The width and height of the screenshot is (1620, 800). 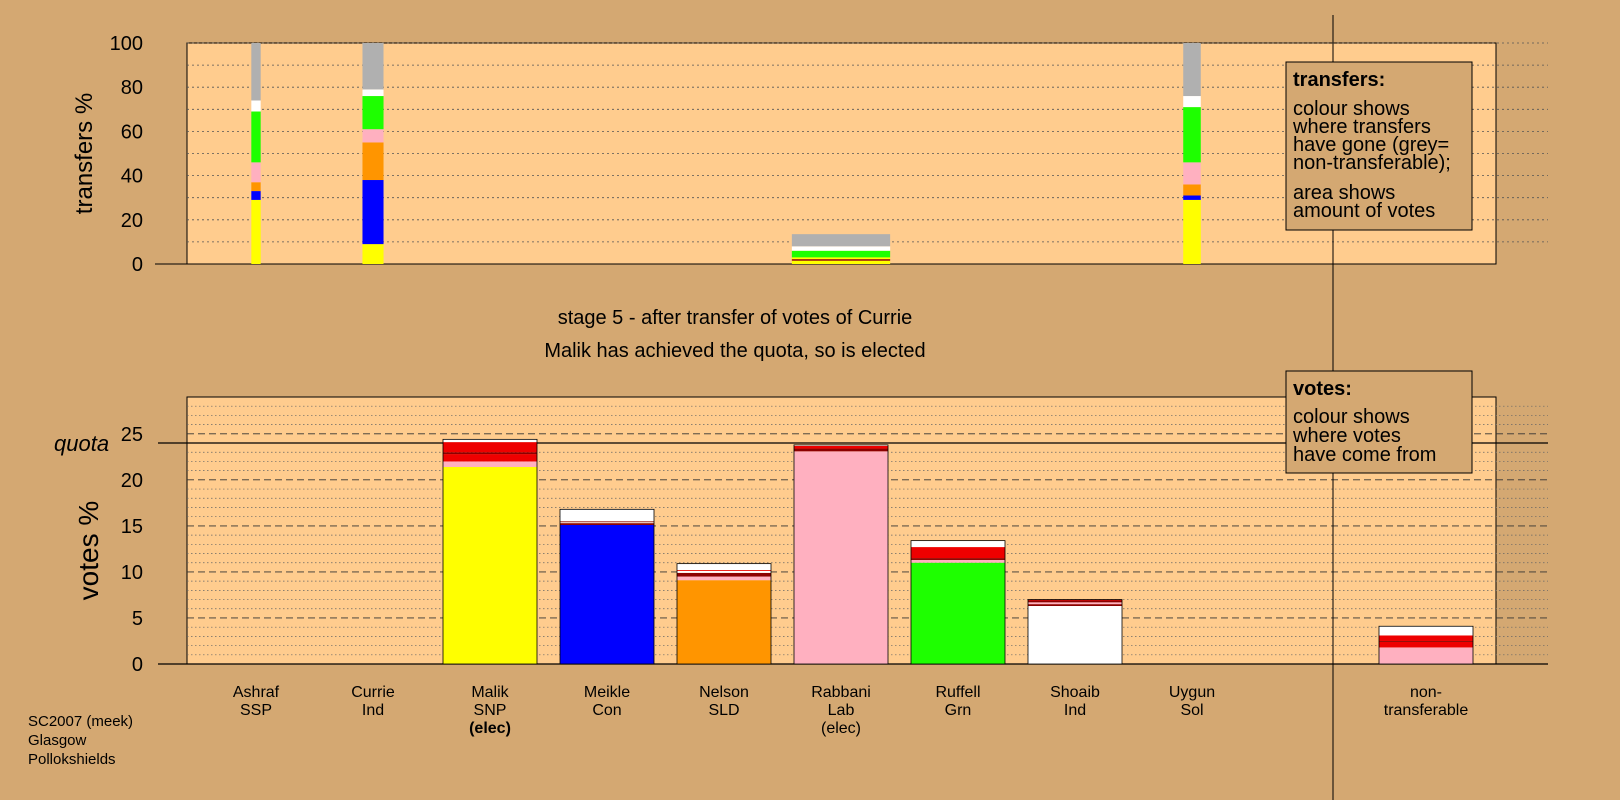 I want to click on transfer-bar-currie-white, so click(x=373, y=93).